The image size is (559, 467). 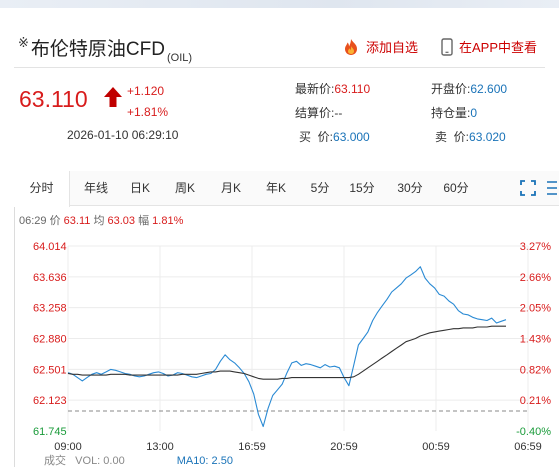 I want to click on y-tick-right: 0.82%, so click(x=535, y=370).